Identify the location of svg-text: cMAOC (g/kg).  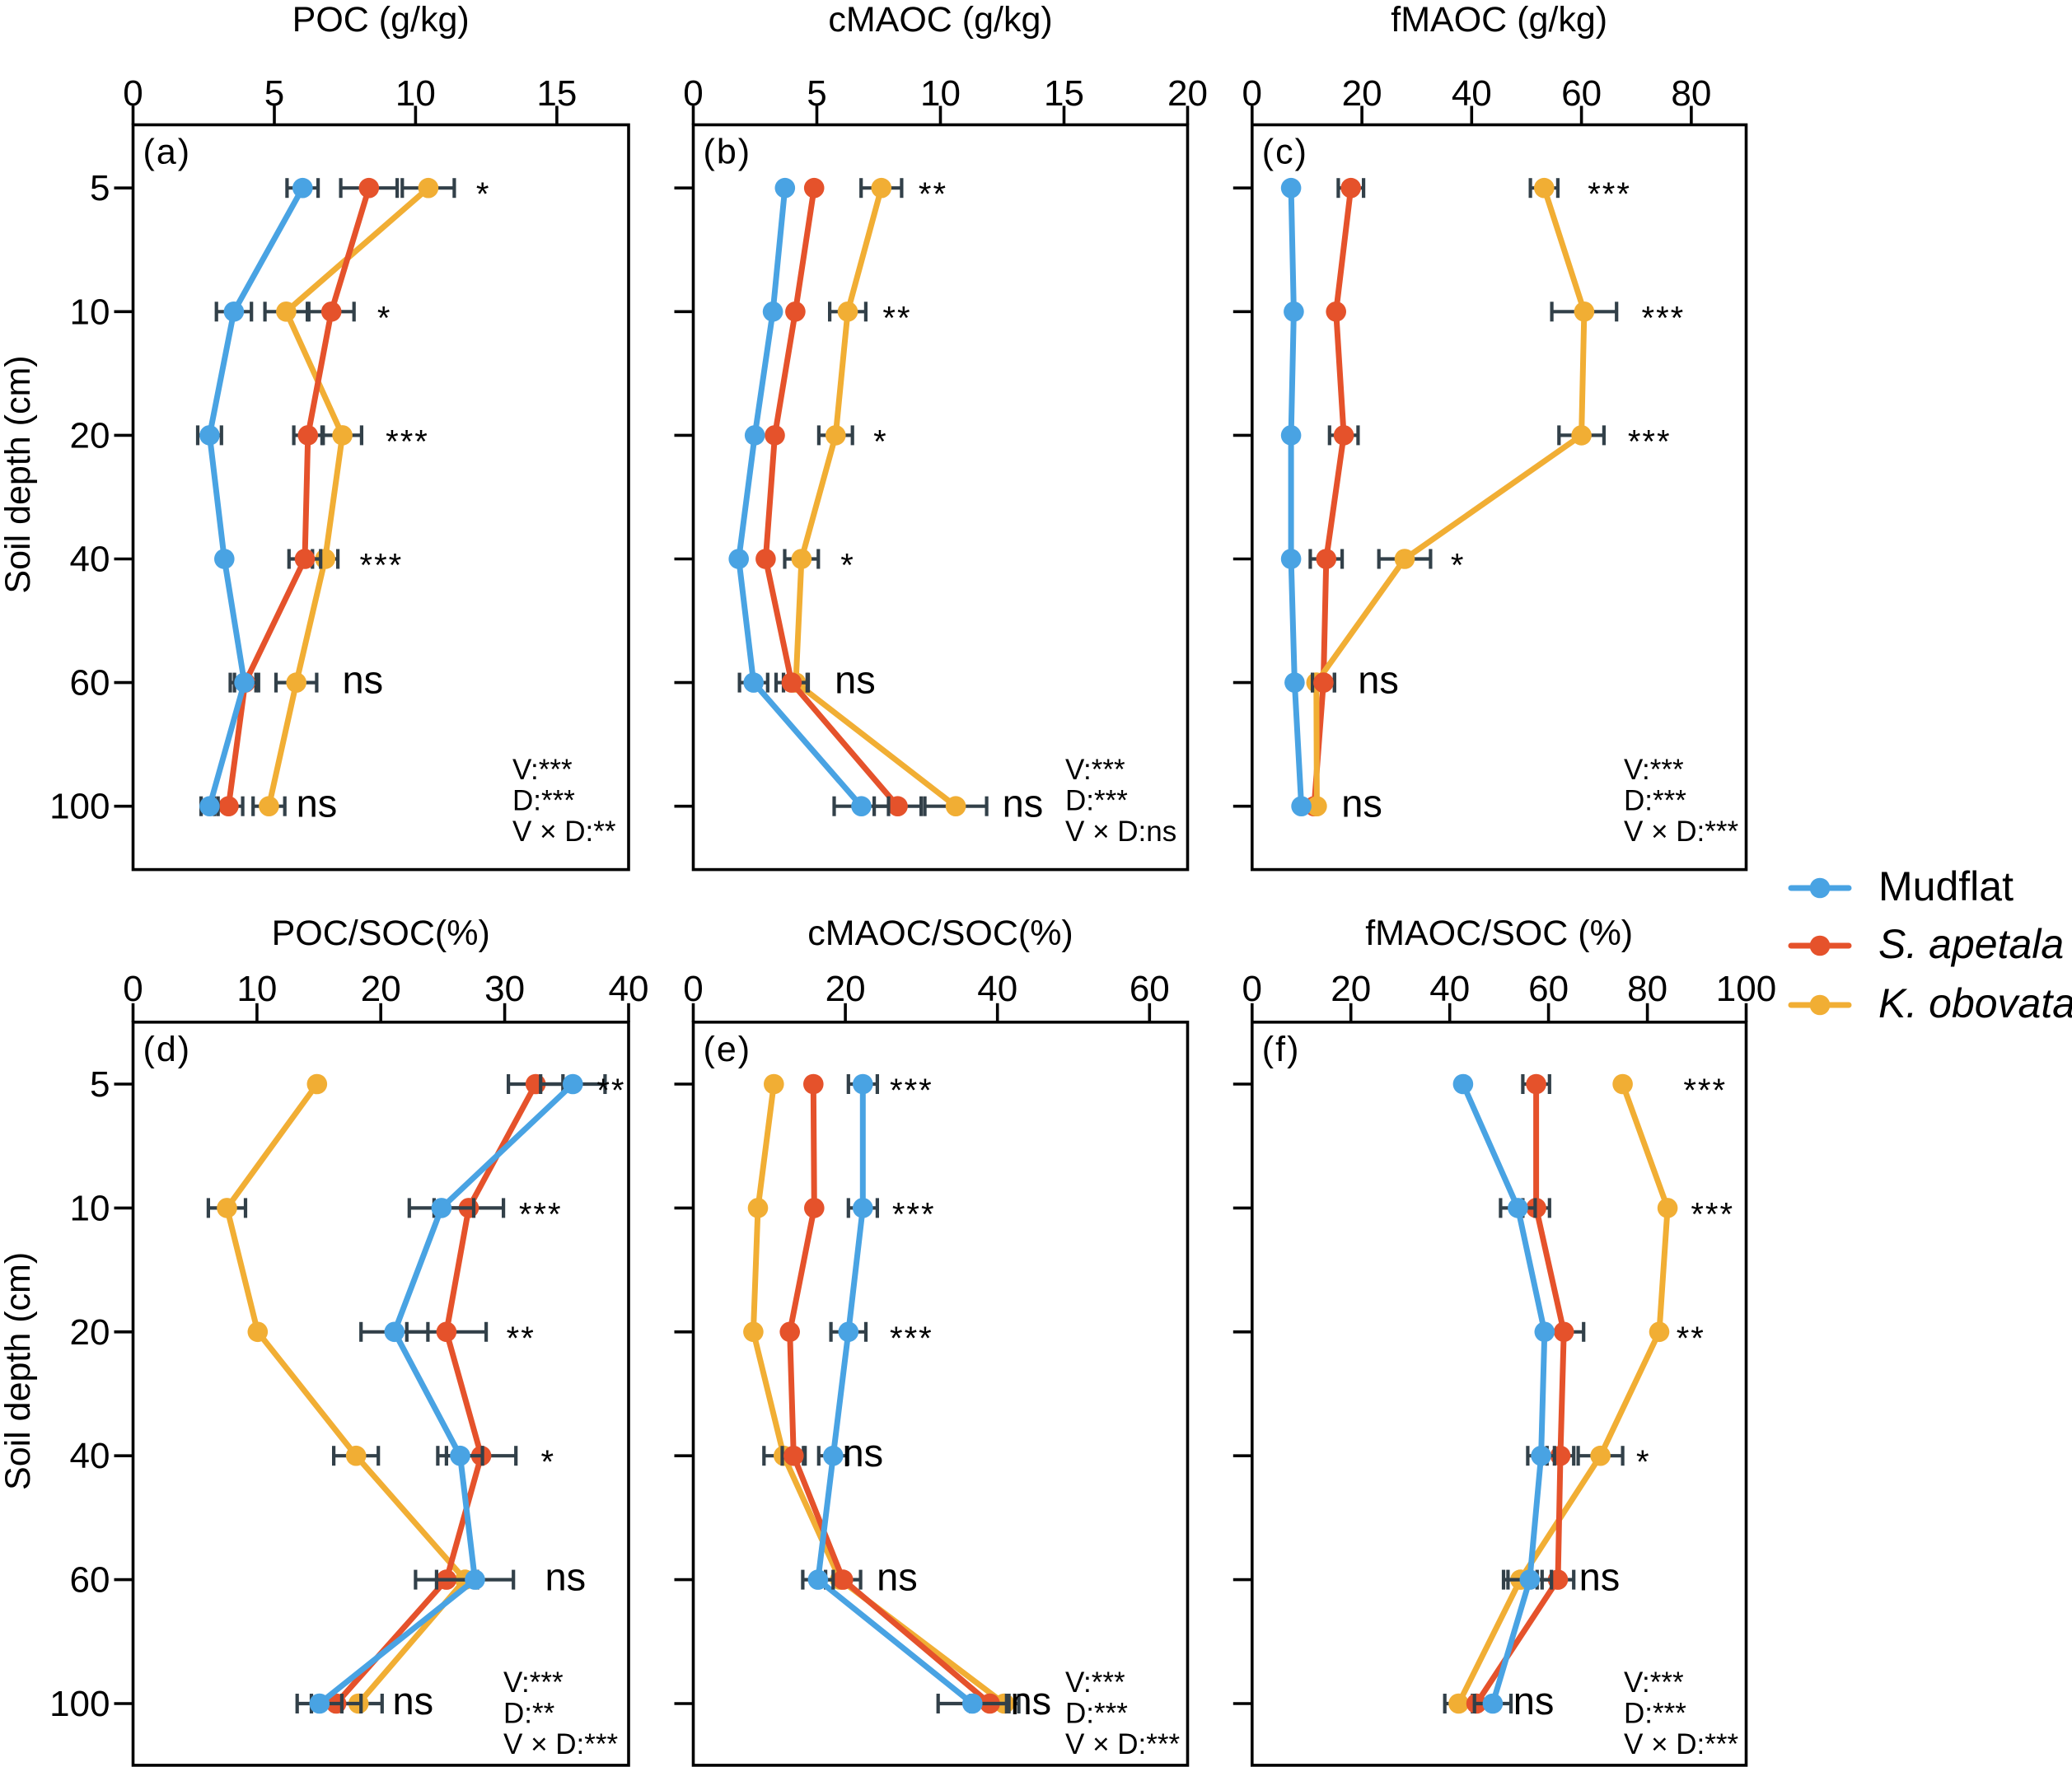
(940, 20).